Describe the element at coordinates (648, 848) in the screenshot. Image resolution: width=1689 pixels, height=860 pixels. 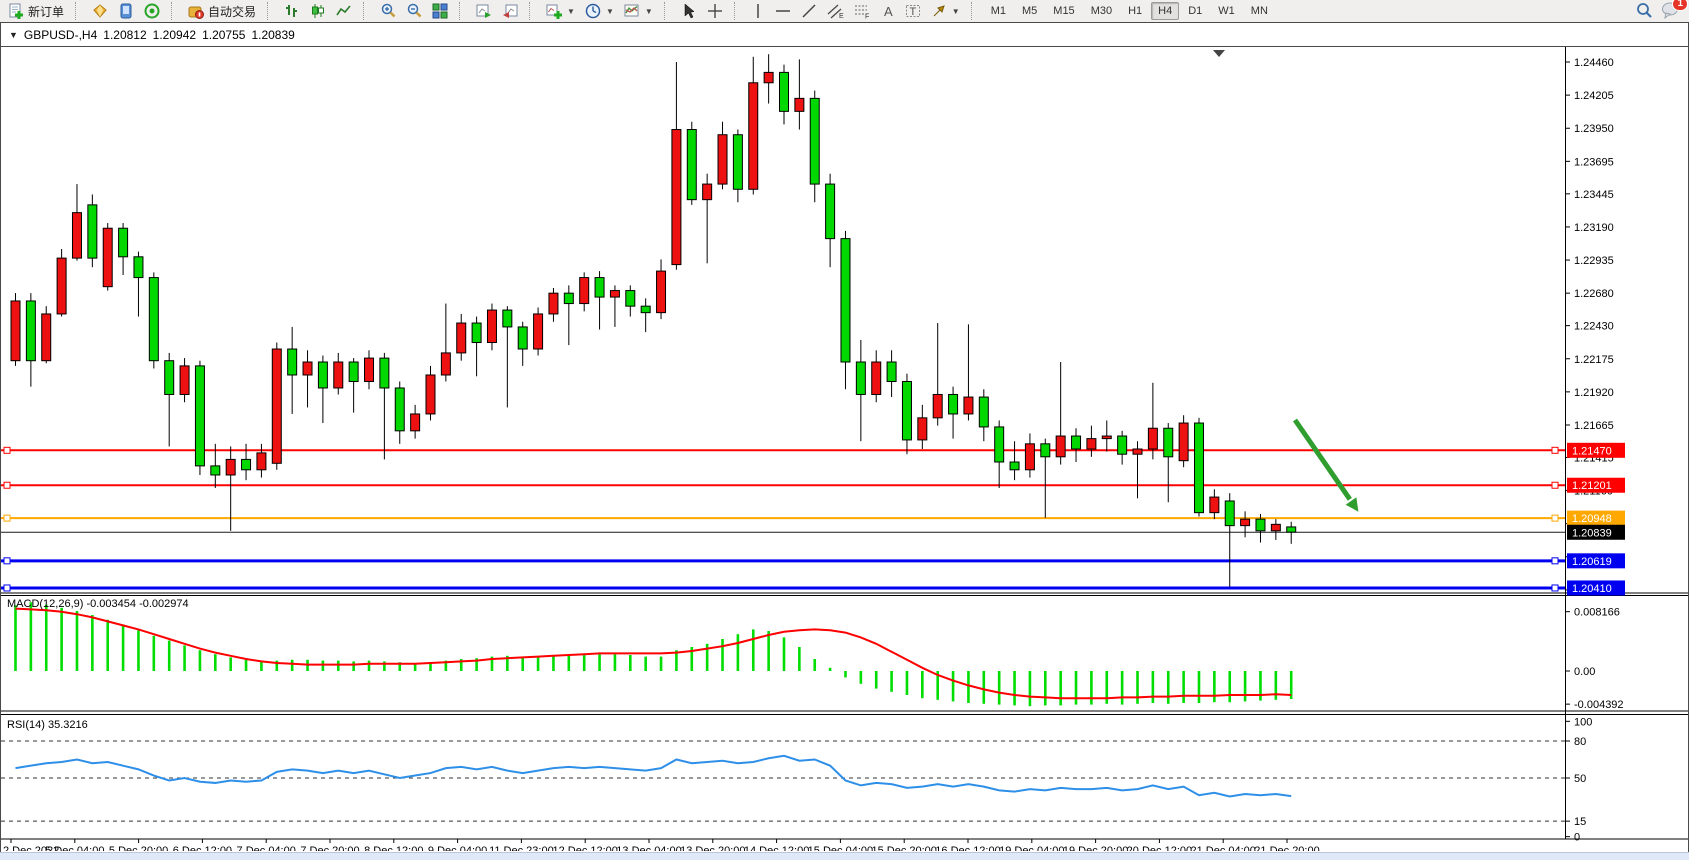
I see `time-tick-label: 13 Dec 04:00` at that location.